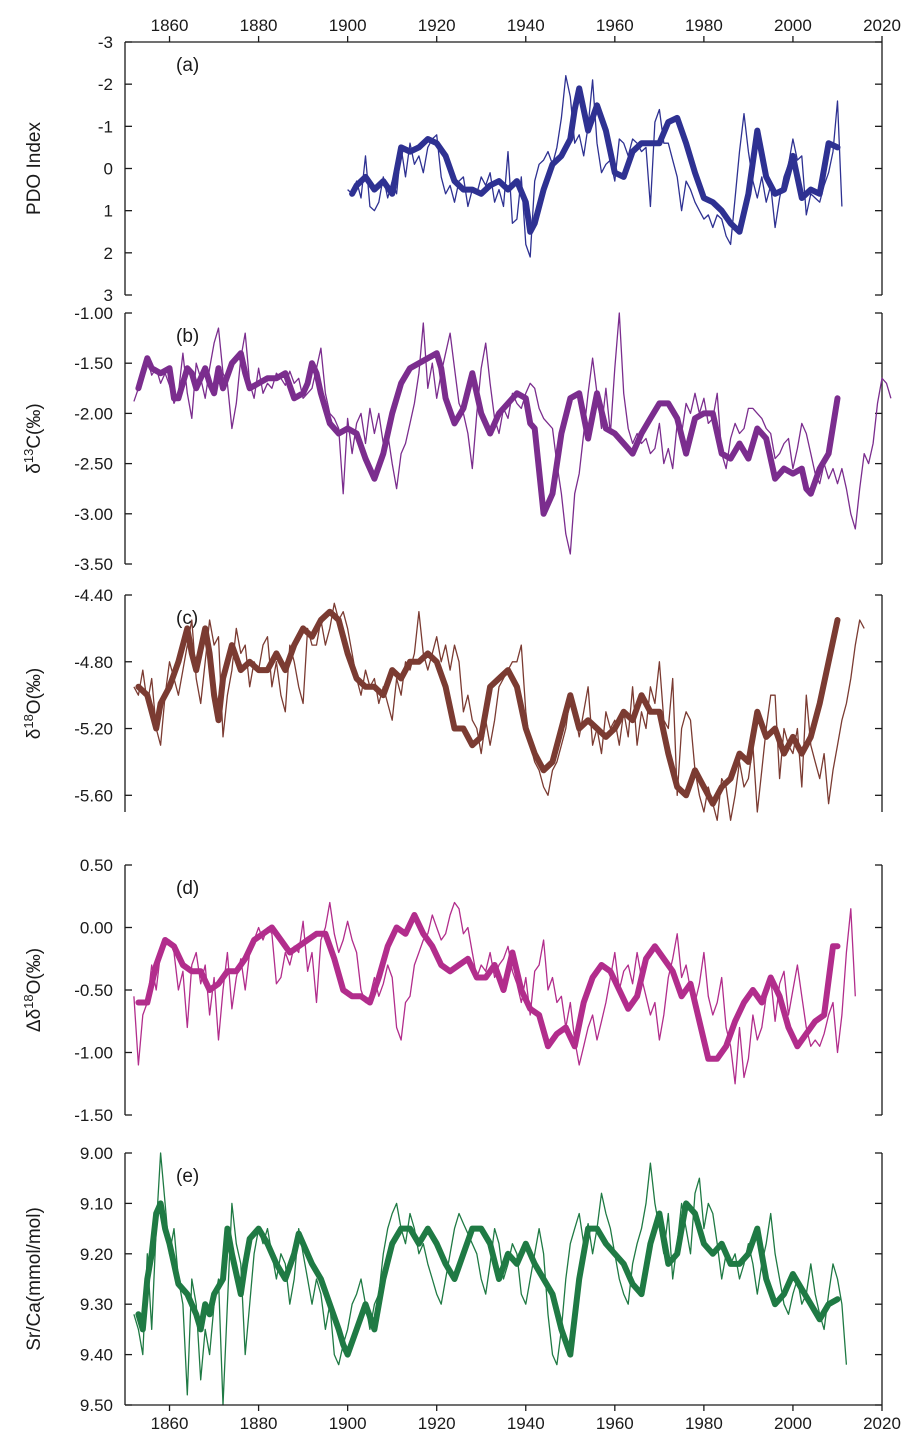  Describe the element at coordinates (93, 464) in the screenshot. I see `y-tick-label: -2.50` at that location.